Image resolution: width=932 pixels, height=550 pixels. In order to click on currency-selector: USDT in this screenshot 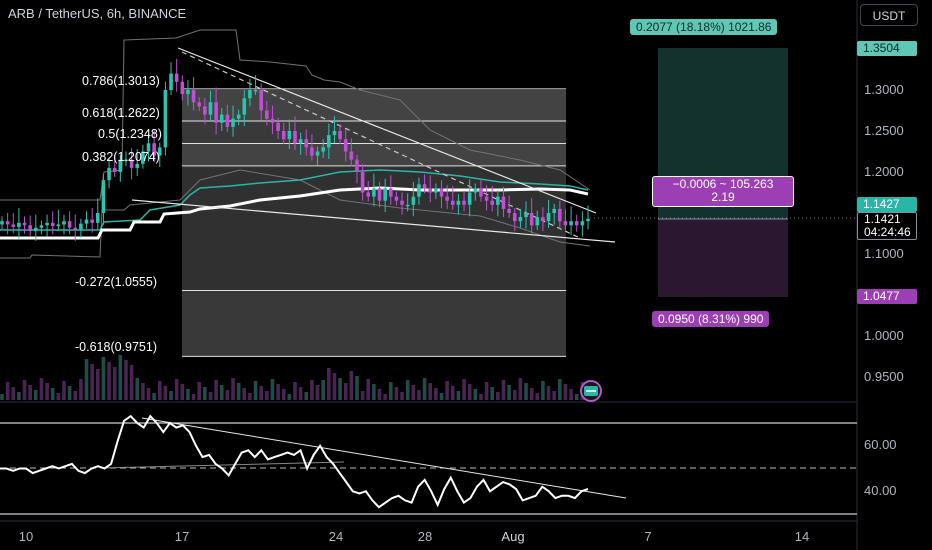, I will do `click(889, 15)`.